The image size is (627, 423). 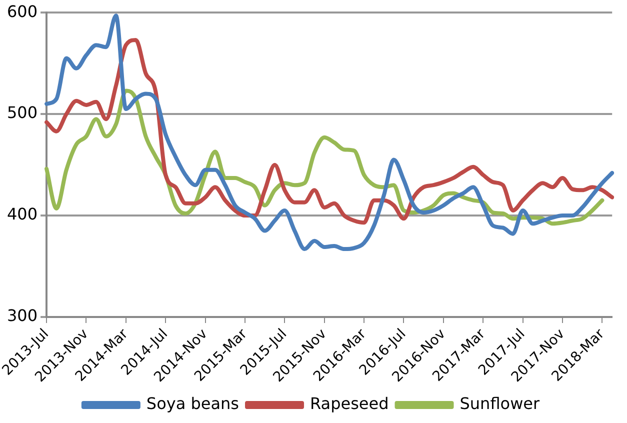 What do you see at coordinates (22, 316) in the screenshot?
I see `y-tick-label: 300` at bounding box center [22, 316].